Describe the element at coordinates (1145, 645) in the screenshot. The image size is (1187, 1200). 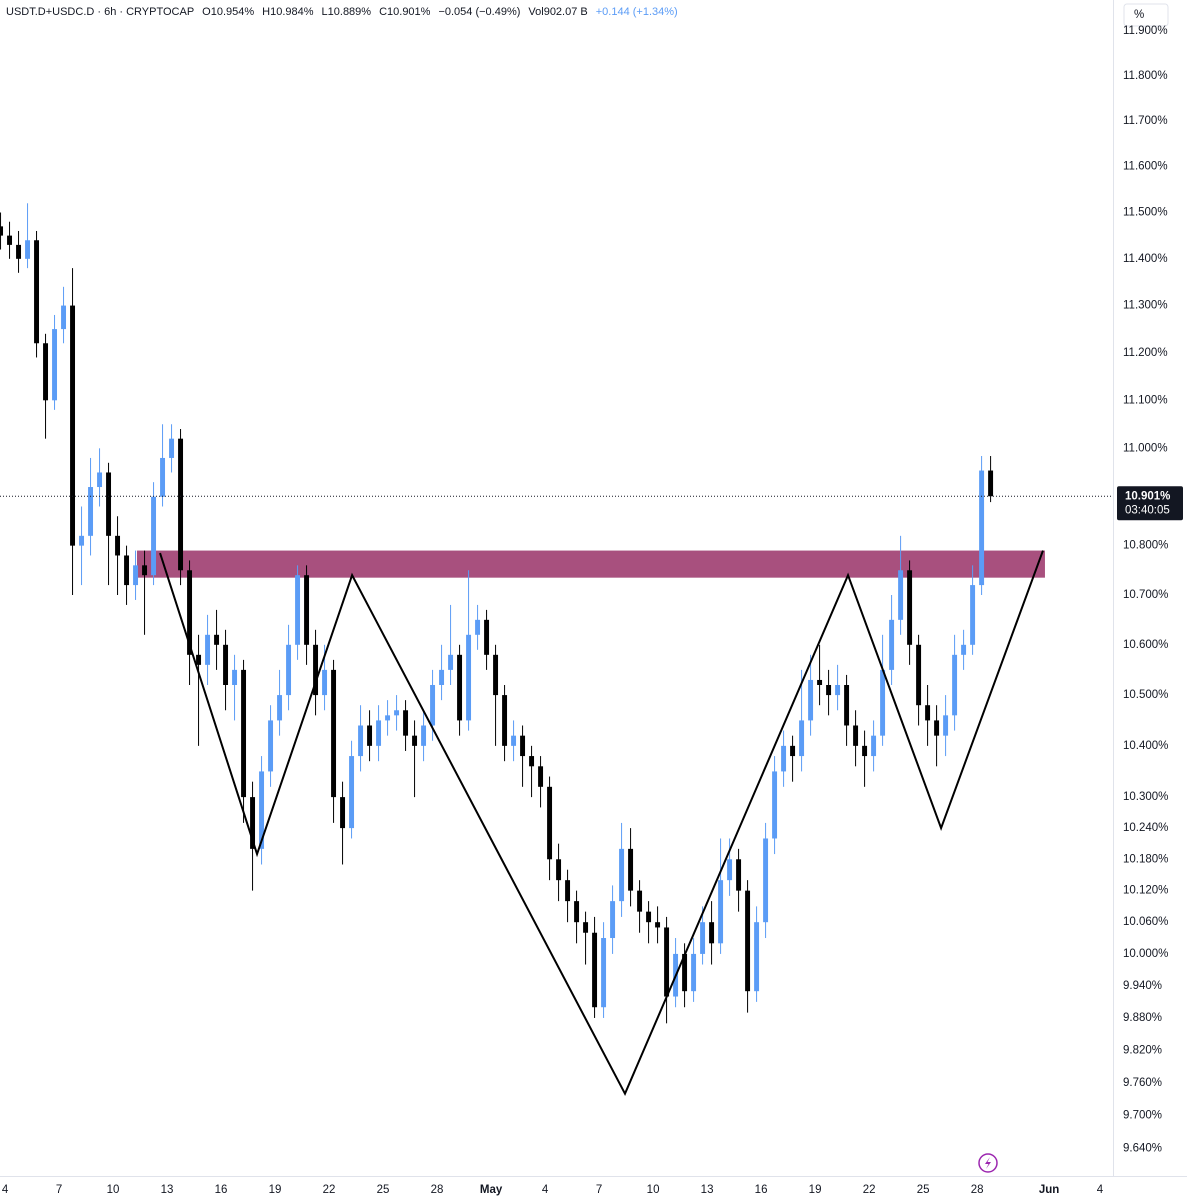
I see `y-tick-label: 10.600%` at that location.